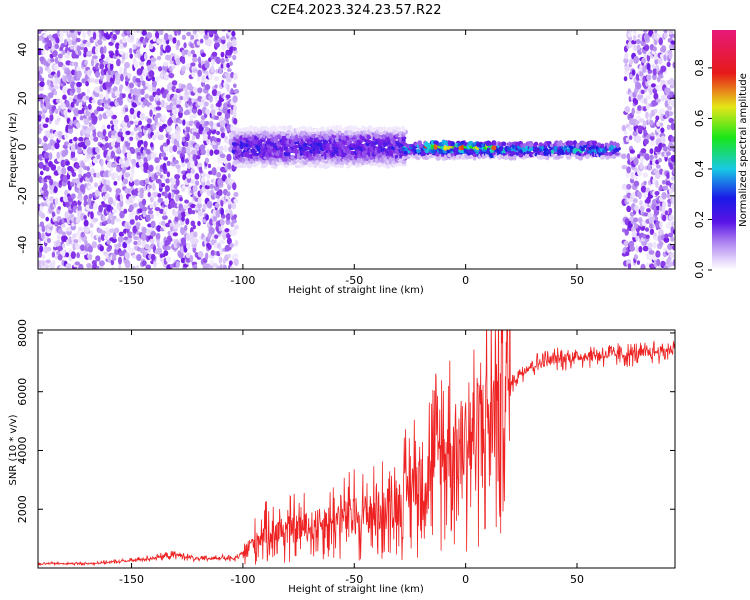  Describe the element at coordinates (743, 150) in the screenshot. I see `colorbar-label: Normalized spectral amplitude` at that location.